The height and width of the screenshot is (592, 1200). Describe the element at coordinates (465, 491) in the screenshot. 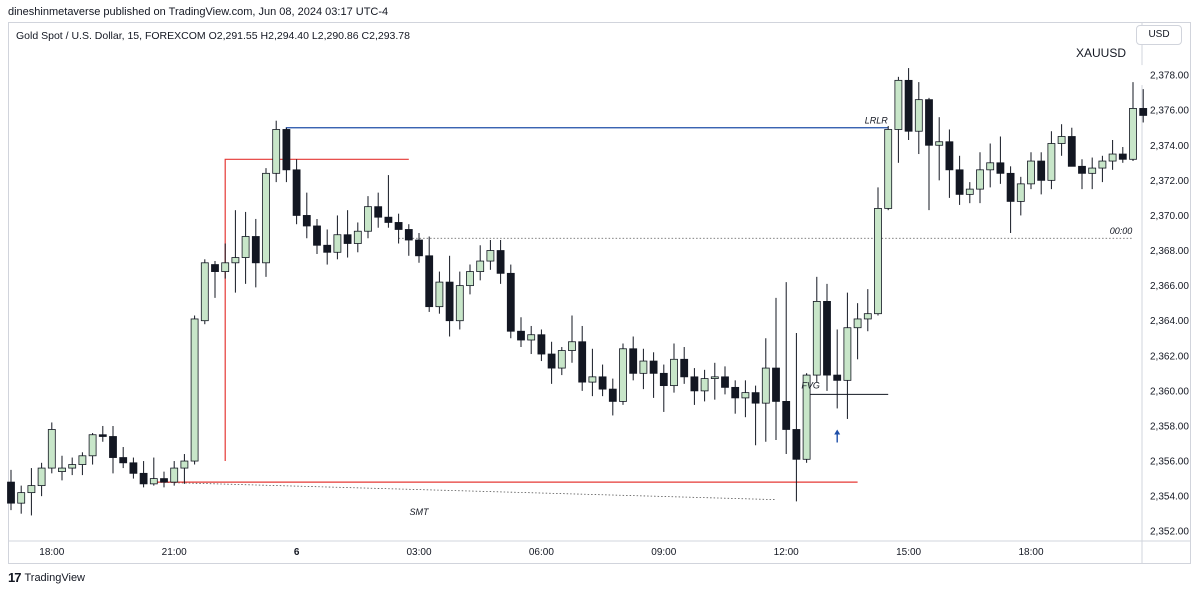

I see `smt-line` at that location.